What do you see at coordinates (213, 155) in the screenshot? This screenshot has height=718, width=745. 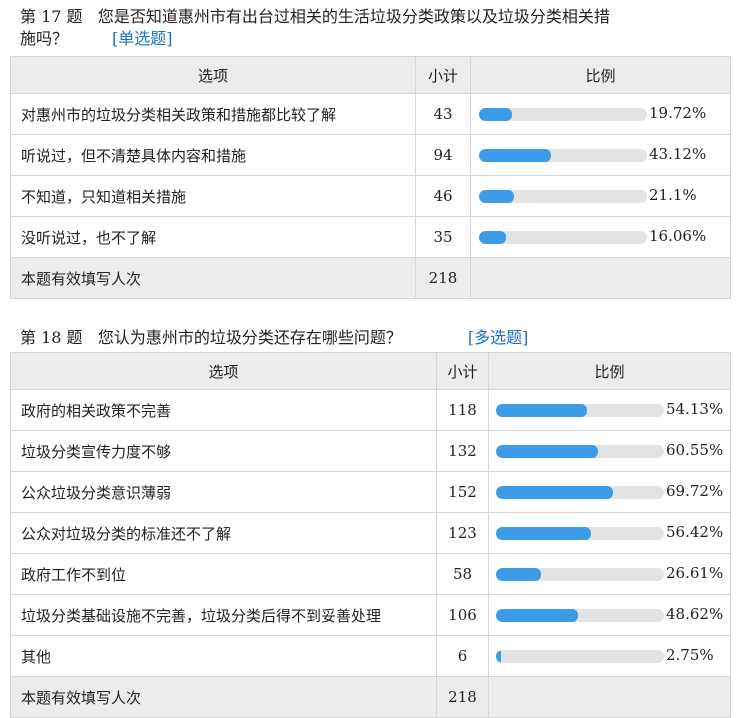 I see `option-label: 听说过，但不清楚具体内容和措施` at bounding box center [213, 155].